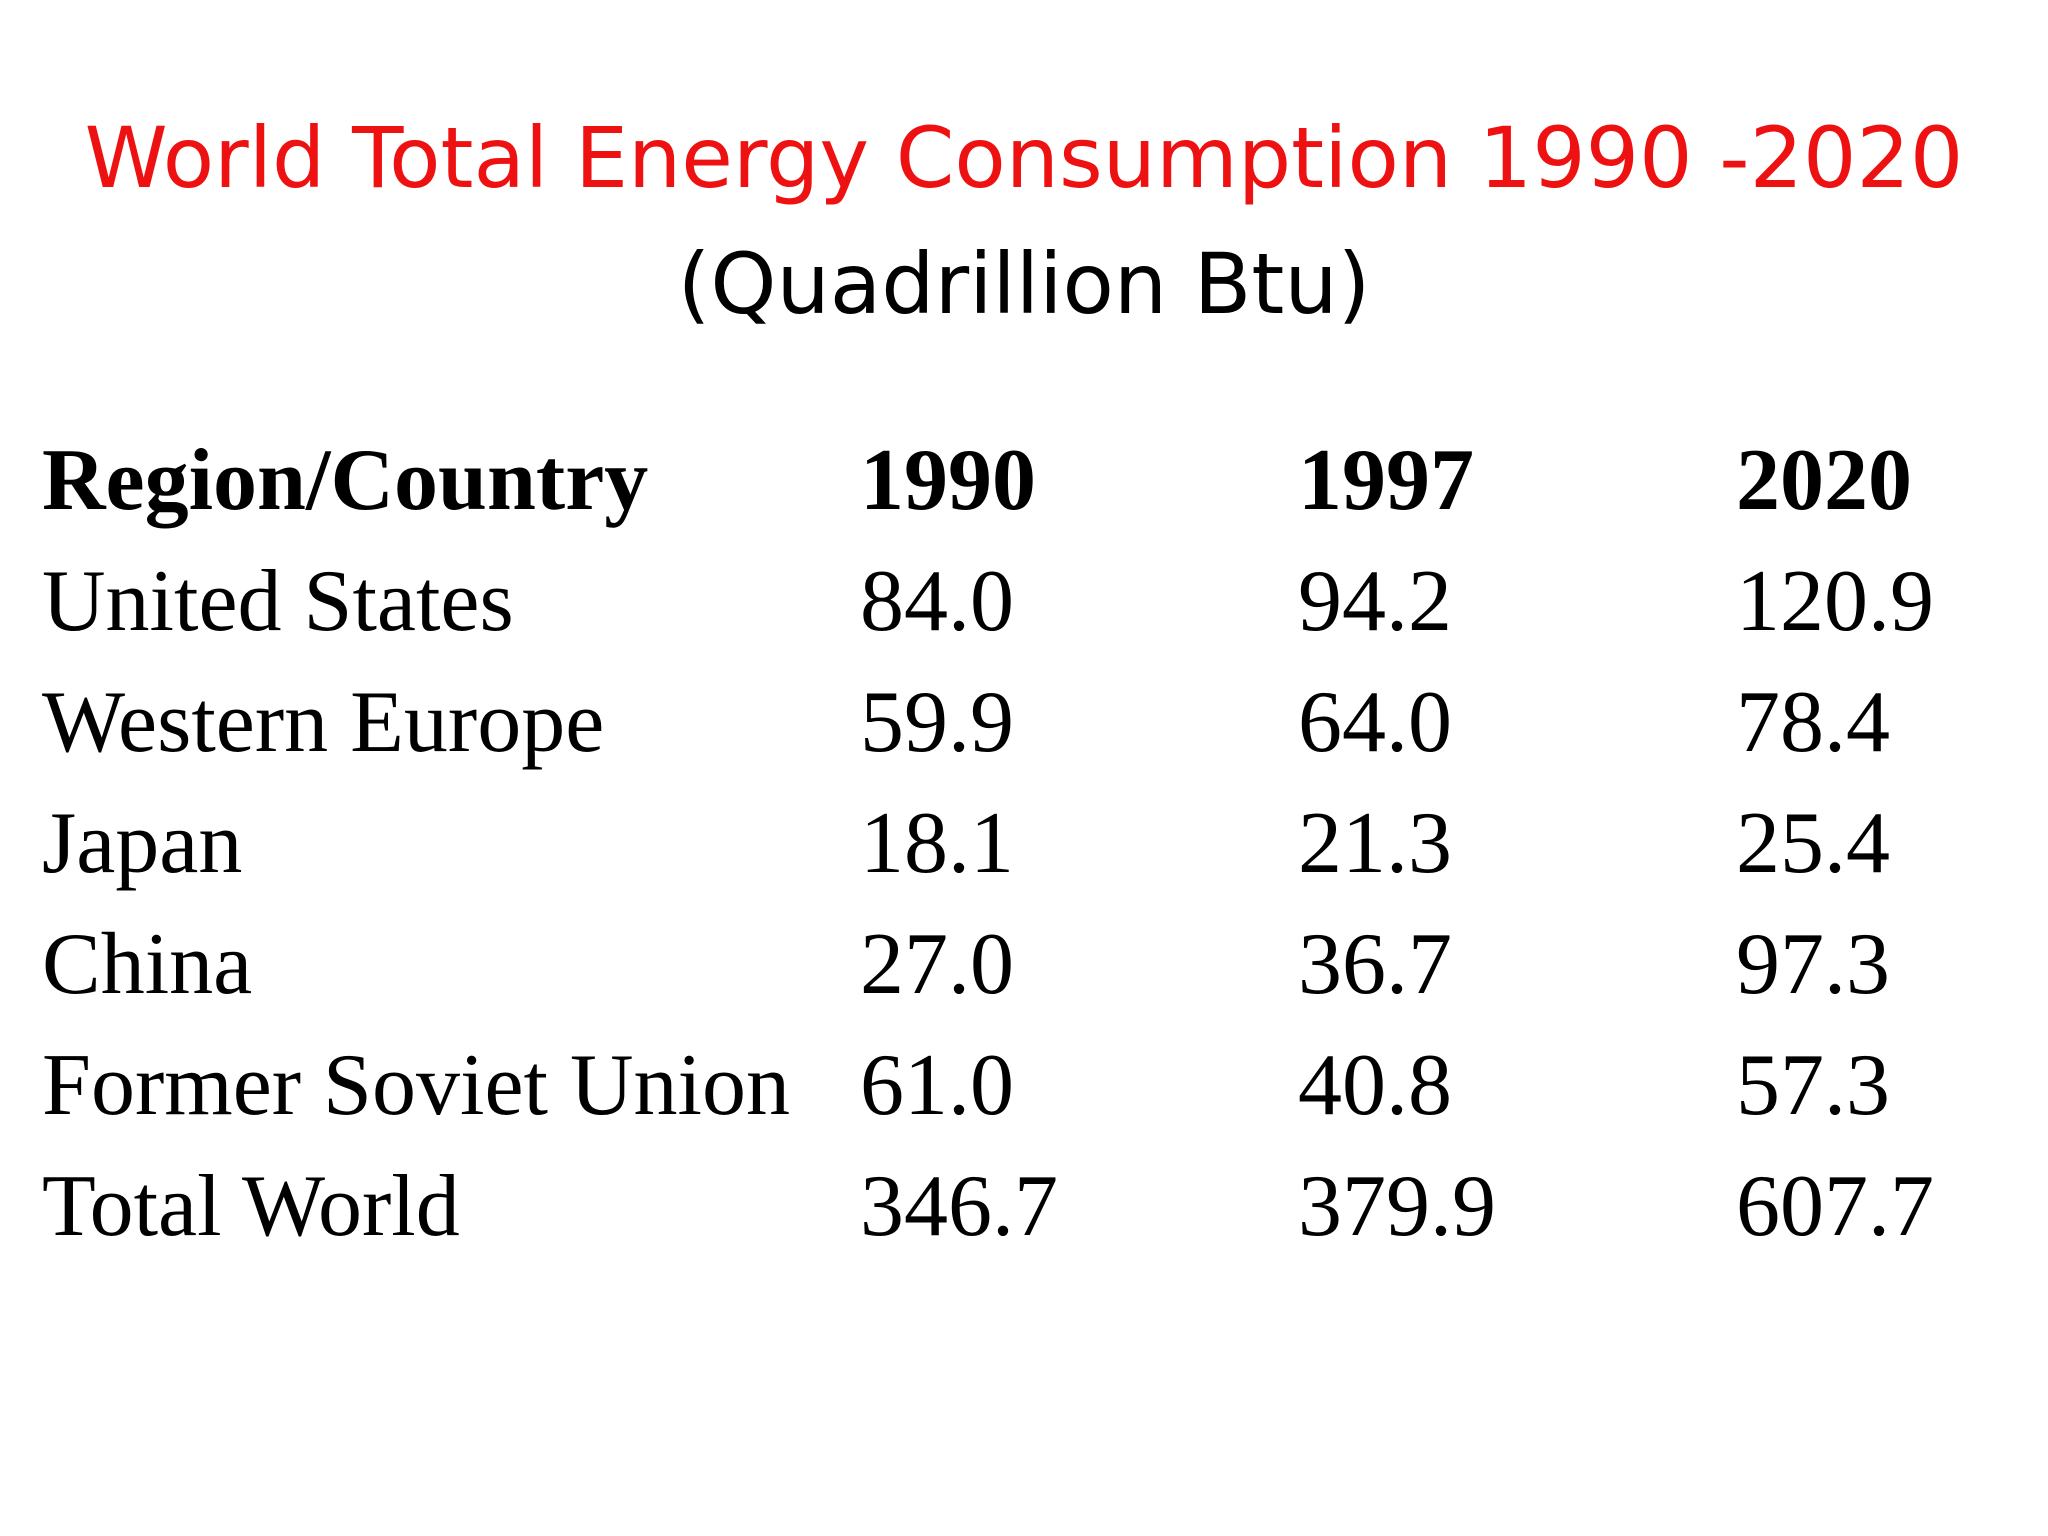  Describe the element at coordinates (1375, 601) in the screenshot. I see `cell-1997: 94.2` at that location.